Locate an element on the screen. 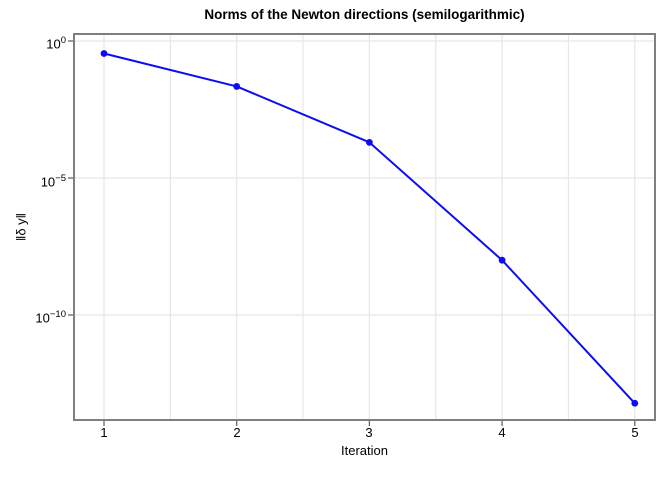 Image resolution: width=672 pixels, height=480 pixels. y-tick-label: 10−10 is located at coordinates (33, 316).